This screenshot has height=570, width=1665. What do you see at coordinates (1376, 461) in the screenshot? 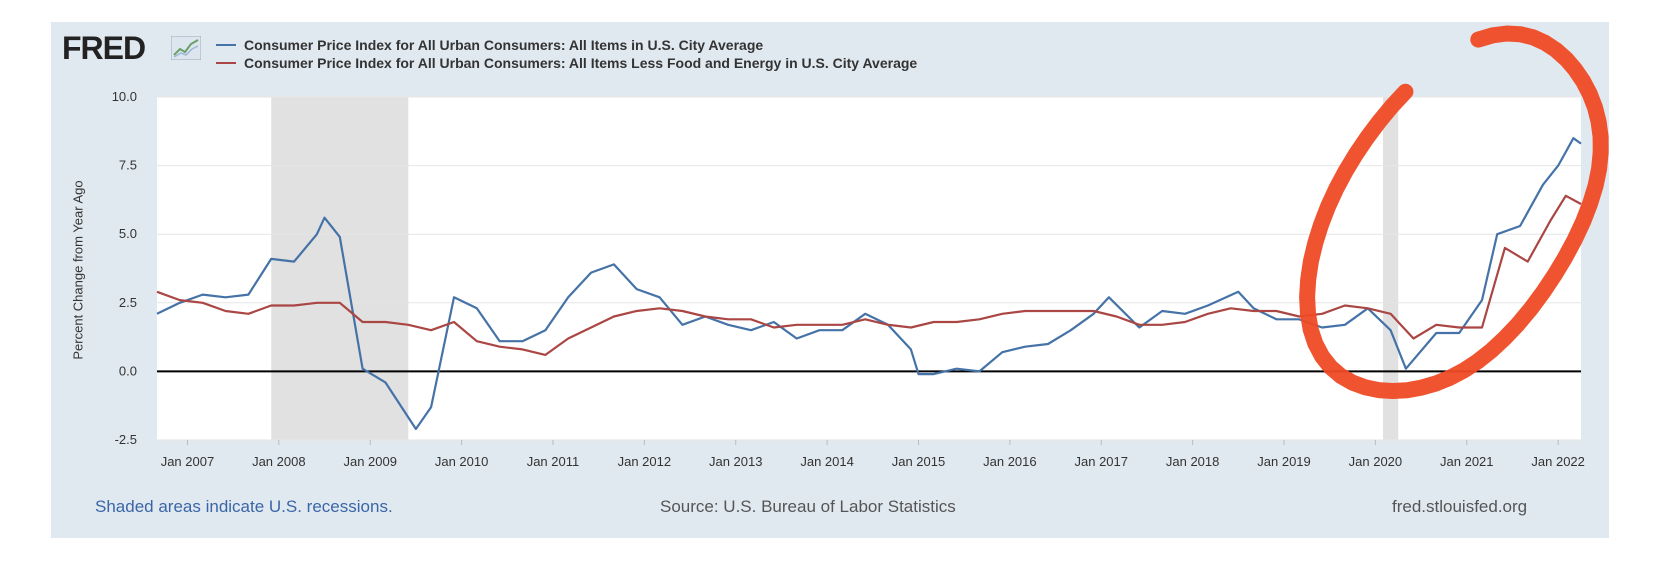
I see `x-tick-label-13: Jan 2020` at bounding box center [1376, 461].